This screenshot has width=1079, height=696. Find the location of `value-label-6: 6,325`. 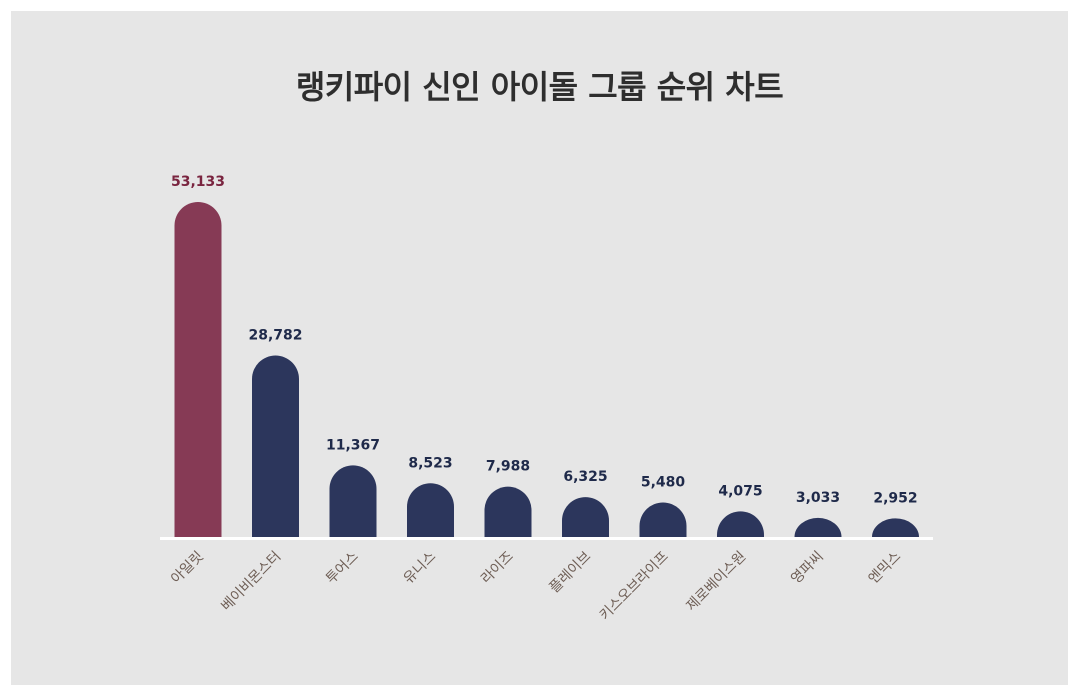

value-label-6: 6,325 is located at coordinates (585, 477).